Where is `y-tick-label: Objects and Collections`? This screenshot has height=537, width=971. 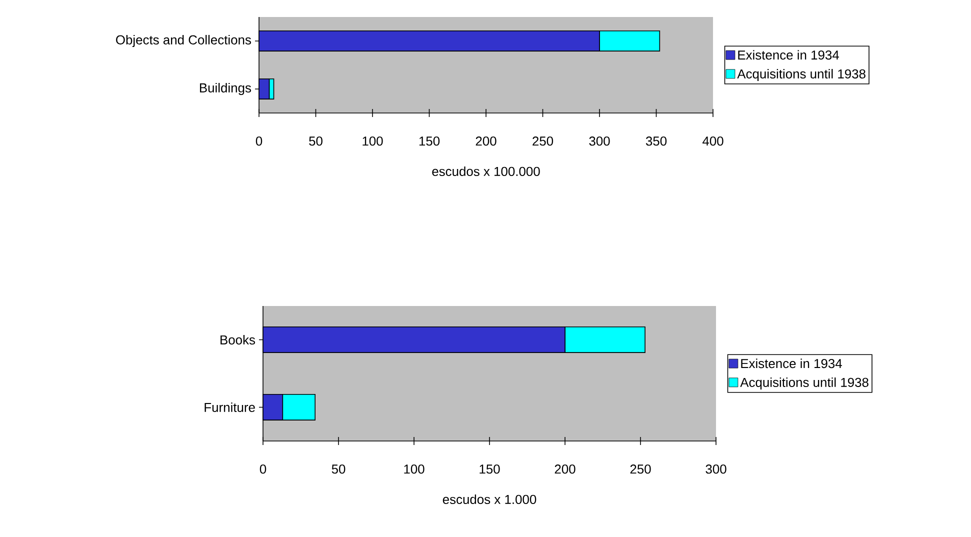 y-tick-label: Objects and Collections is located at coordinates (183, 41).